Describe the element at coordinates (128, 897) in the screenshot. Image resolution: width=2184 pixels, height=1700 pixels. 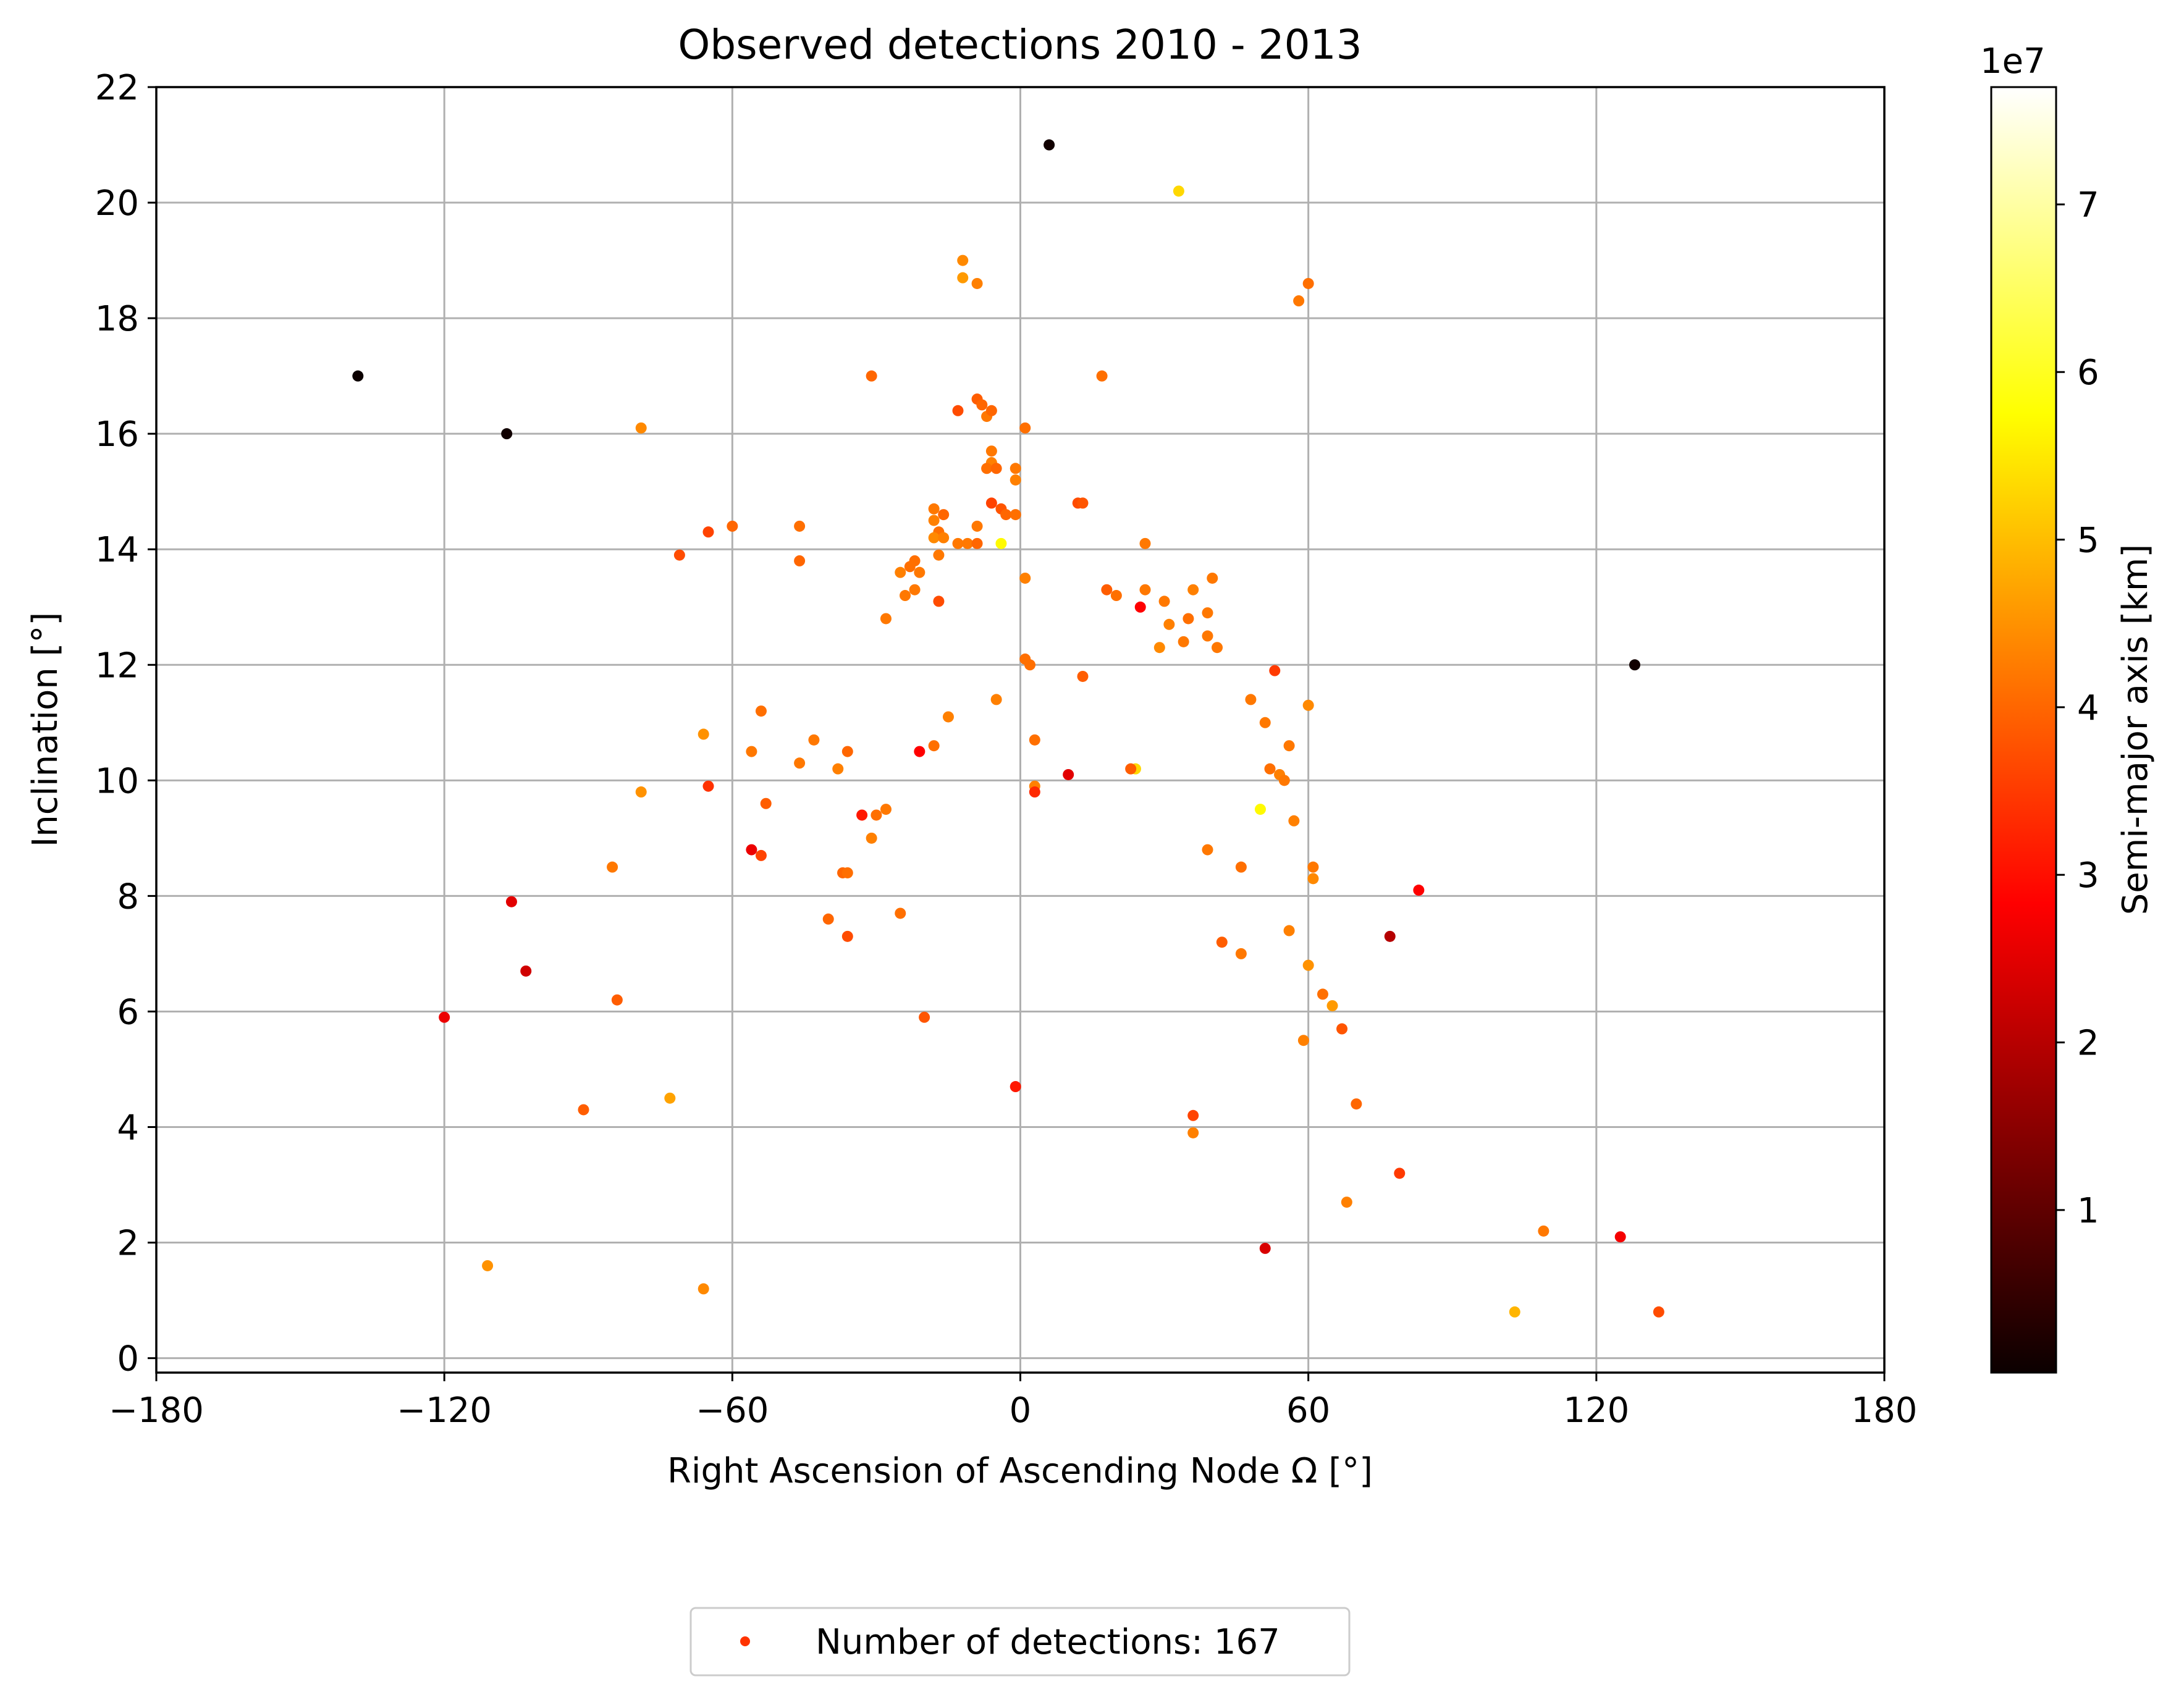
I see `y-tick-label: 8` at that location.